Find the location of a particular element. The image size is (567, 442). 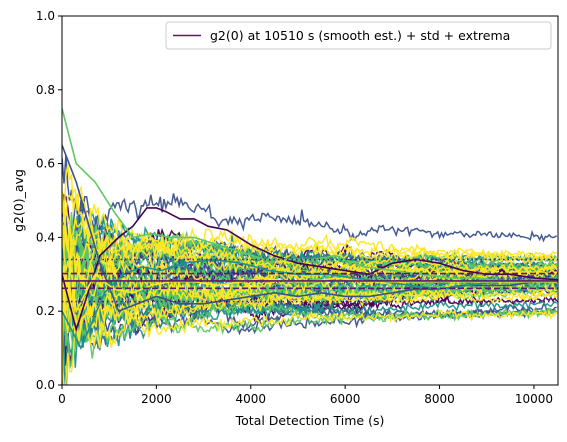

x-tick-label: 4000 is located at coordinates (250, 399).